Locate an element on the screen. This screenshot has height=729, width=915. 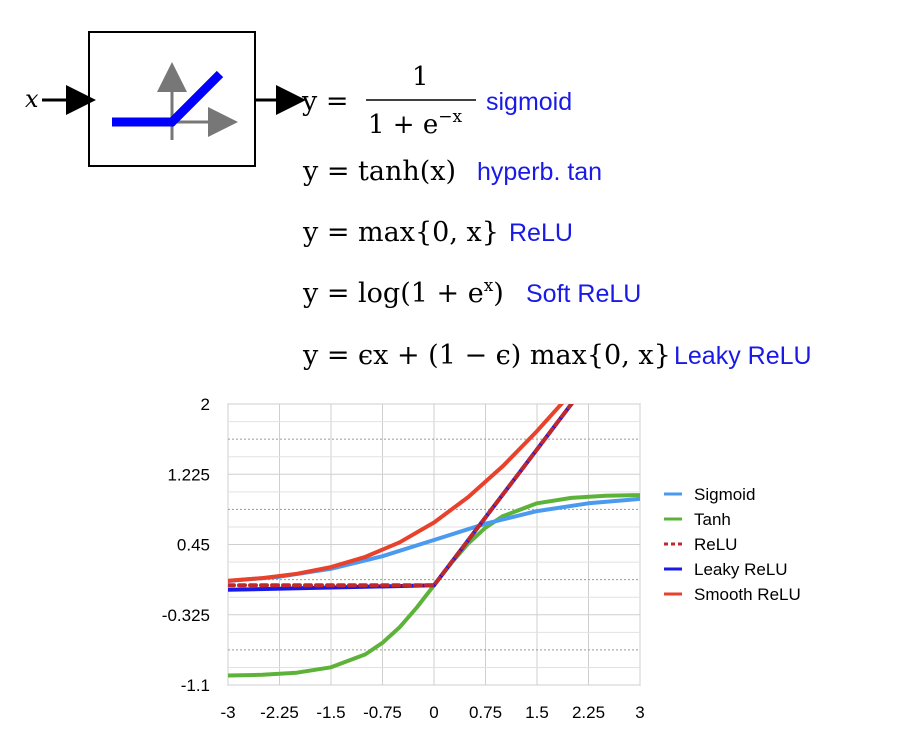
formula-sigmoid-denominator: 1 + e−x is located at coordinates (415, 123).